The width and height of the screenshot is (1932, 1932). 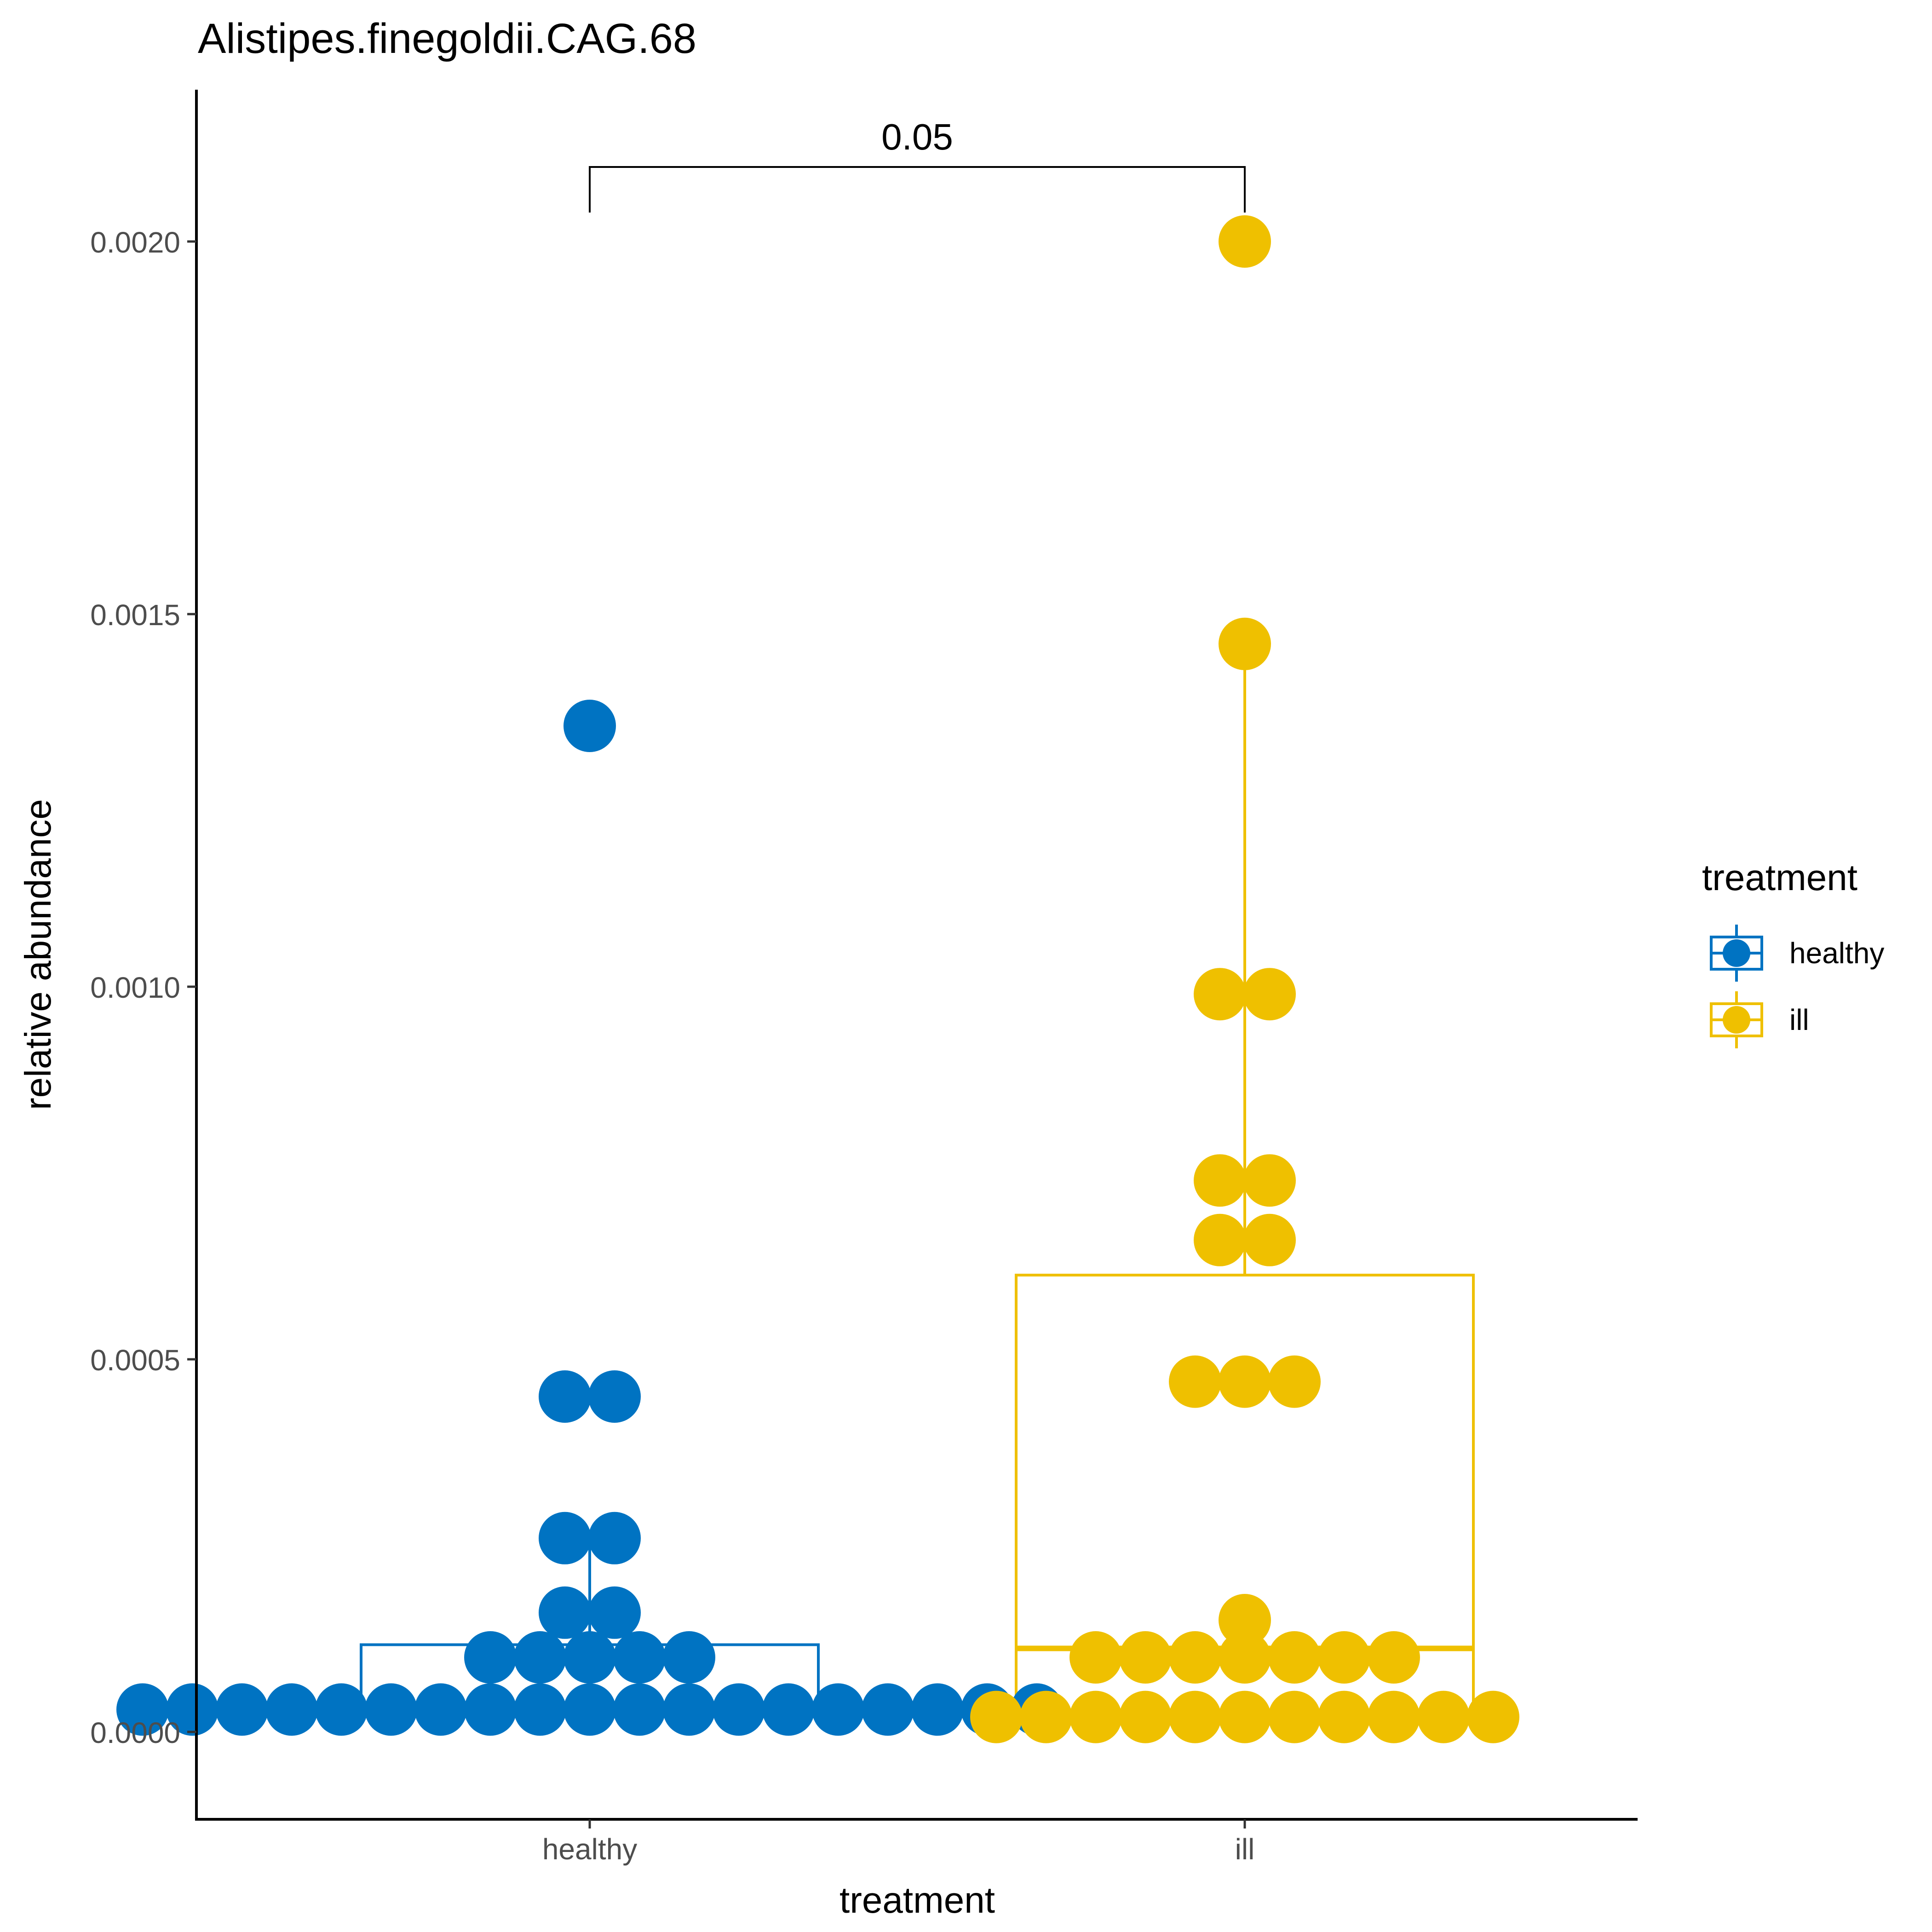 What do you see at coordinates (917, 189) in the screenshot?
I see `bracket-line` at bounding box center [917, 189].